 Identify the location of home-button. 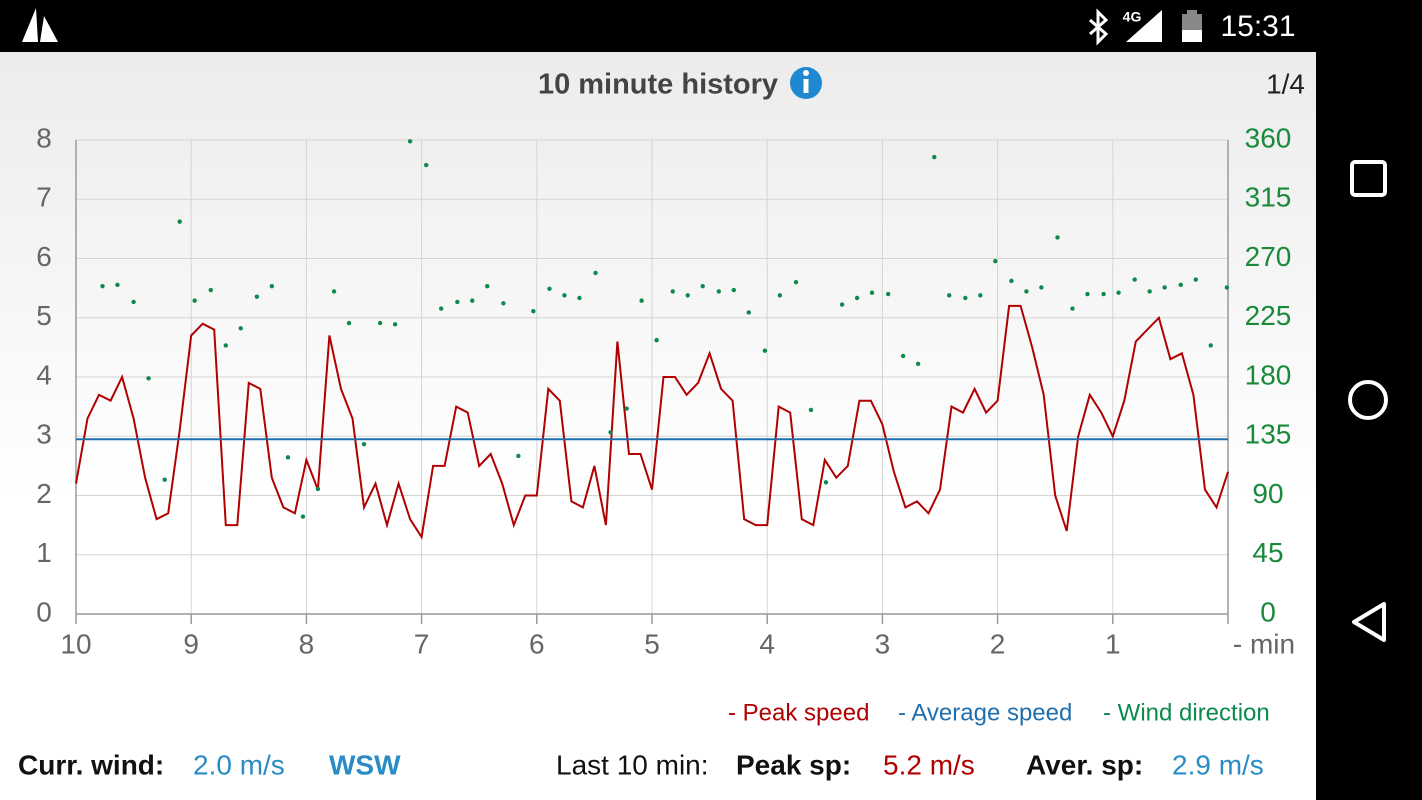
(1368, 400).